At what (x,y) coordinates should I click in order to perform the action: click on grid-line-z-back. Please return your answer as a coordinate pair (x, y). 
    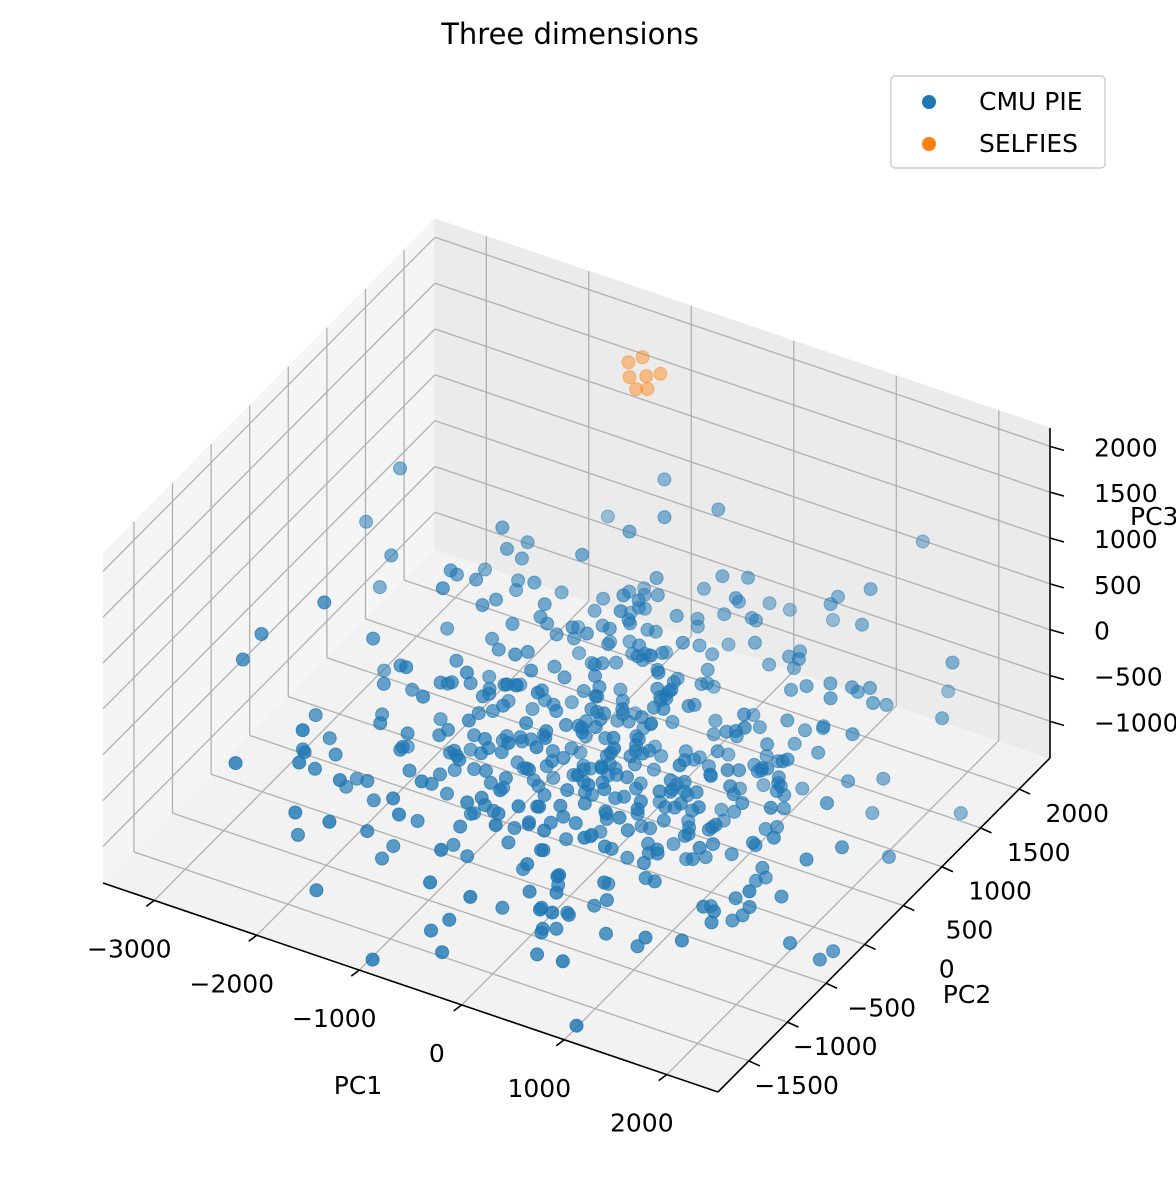
    Looking at the image, I should click on (742, 571).